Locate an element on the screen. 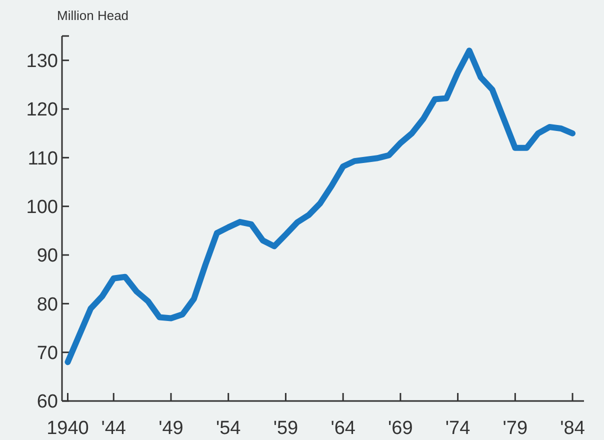 Image resolution: width=604 pixels, height=440 pixels. x-tick-label: '59 is located at coordinates (285, 428).